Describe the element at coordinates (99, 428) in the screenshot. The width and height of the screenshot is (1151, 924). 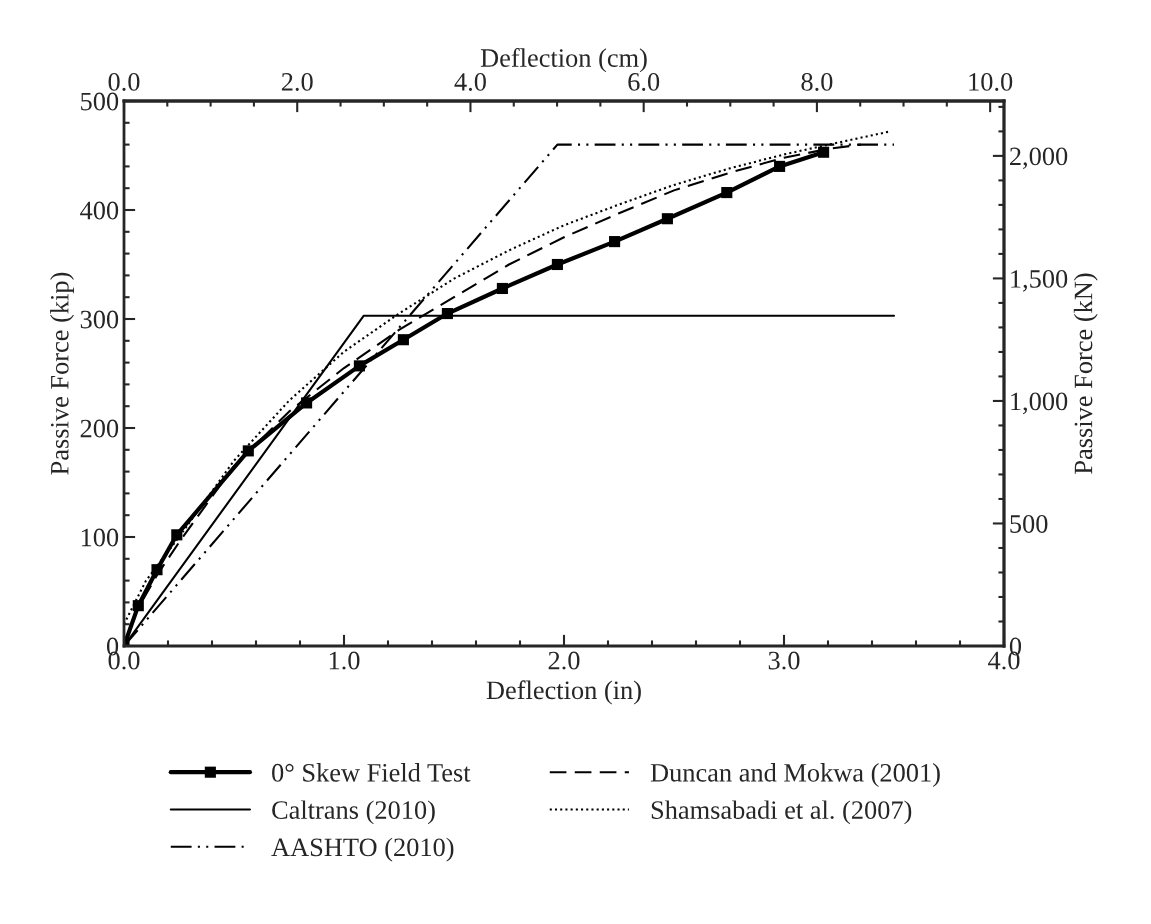
I see `y-tick-label: 200` at that location.